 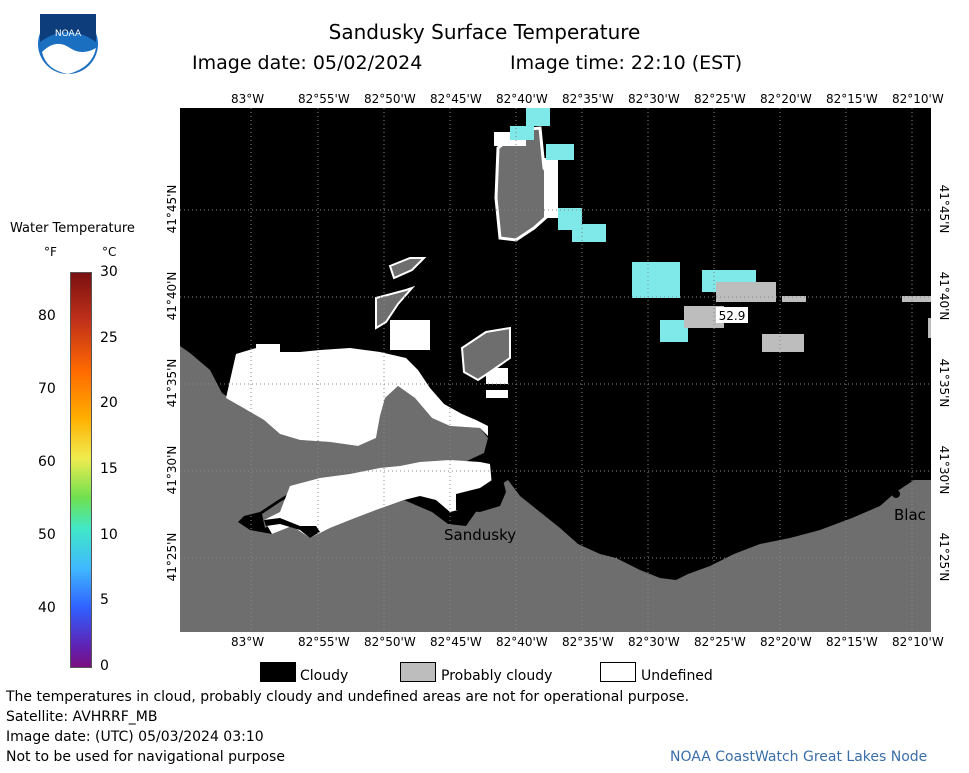 What do you see at coordinates (324, 676) in the screenshot?
I see `legend-cloudy-label: Cloudy` at bounding box center [324, 676].